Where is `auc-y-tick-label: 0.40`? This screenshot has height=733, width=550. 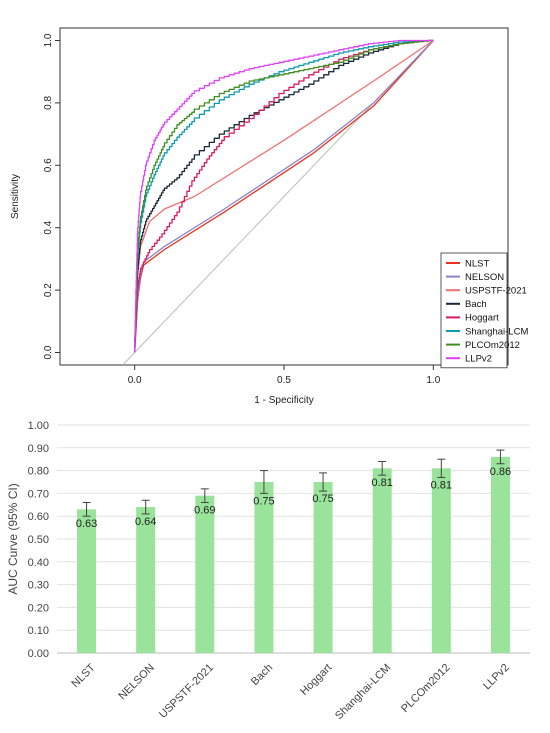 auc-y-tick-label: 0.40 is located at coordinates (38, 563).